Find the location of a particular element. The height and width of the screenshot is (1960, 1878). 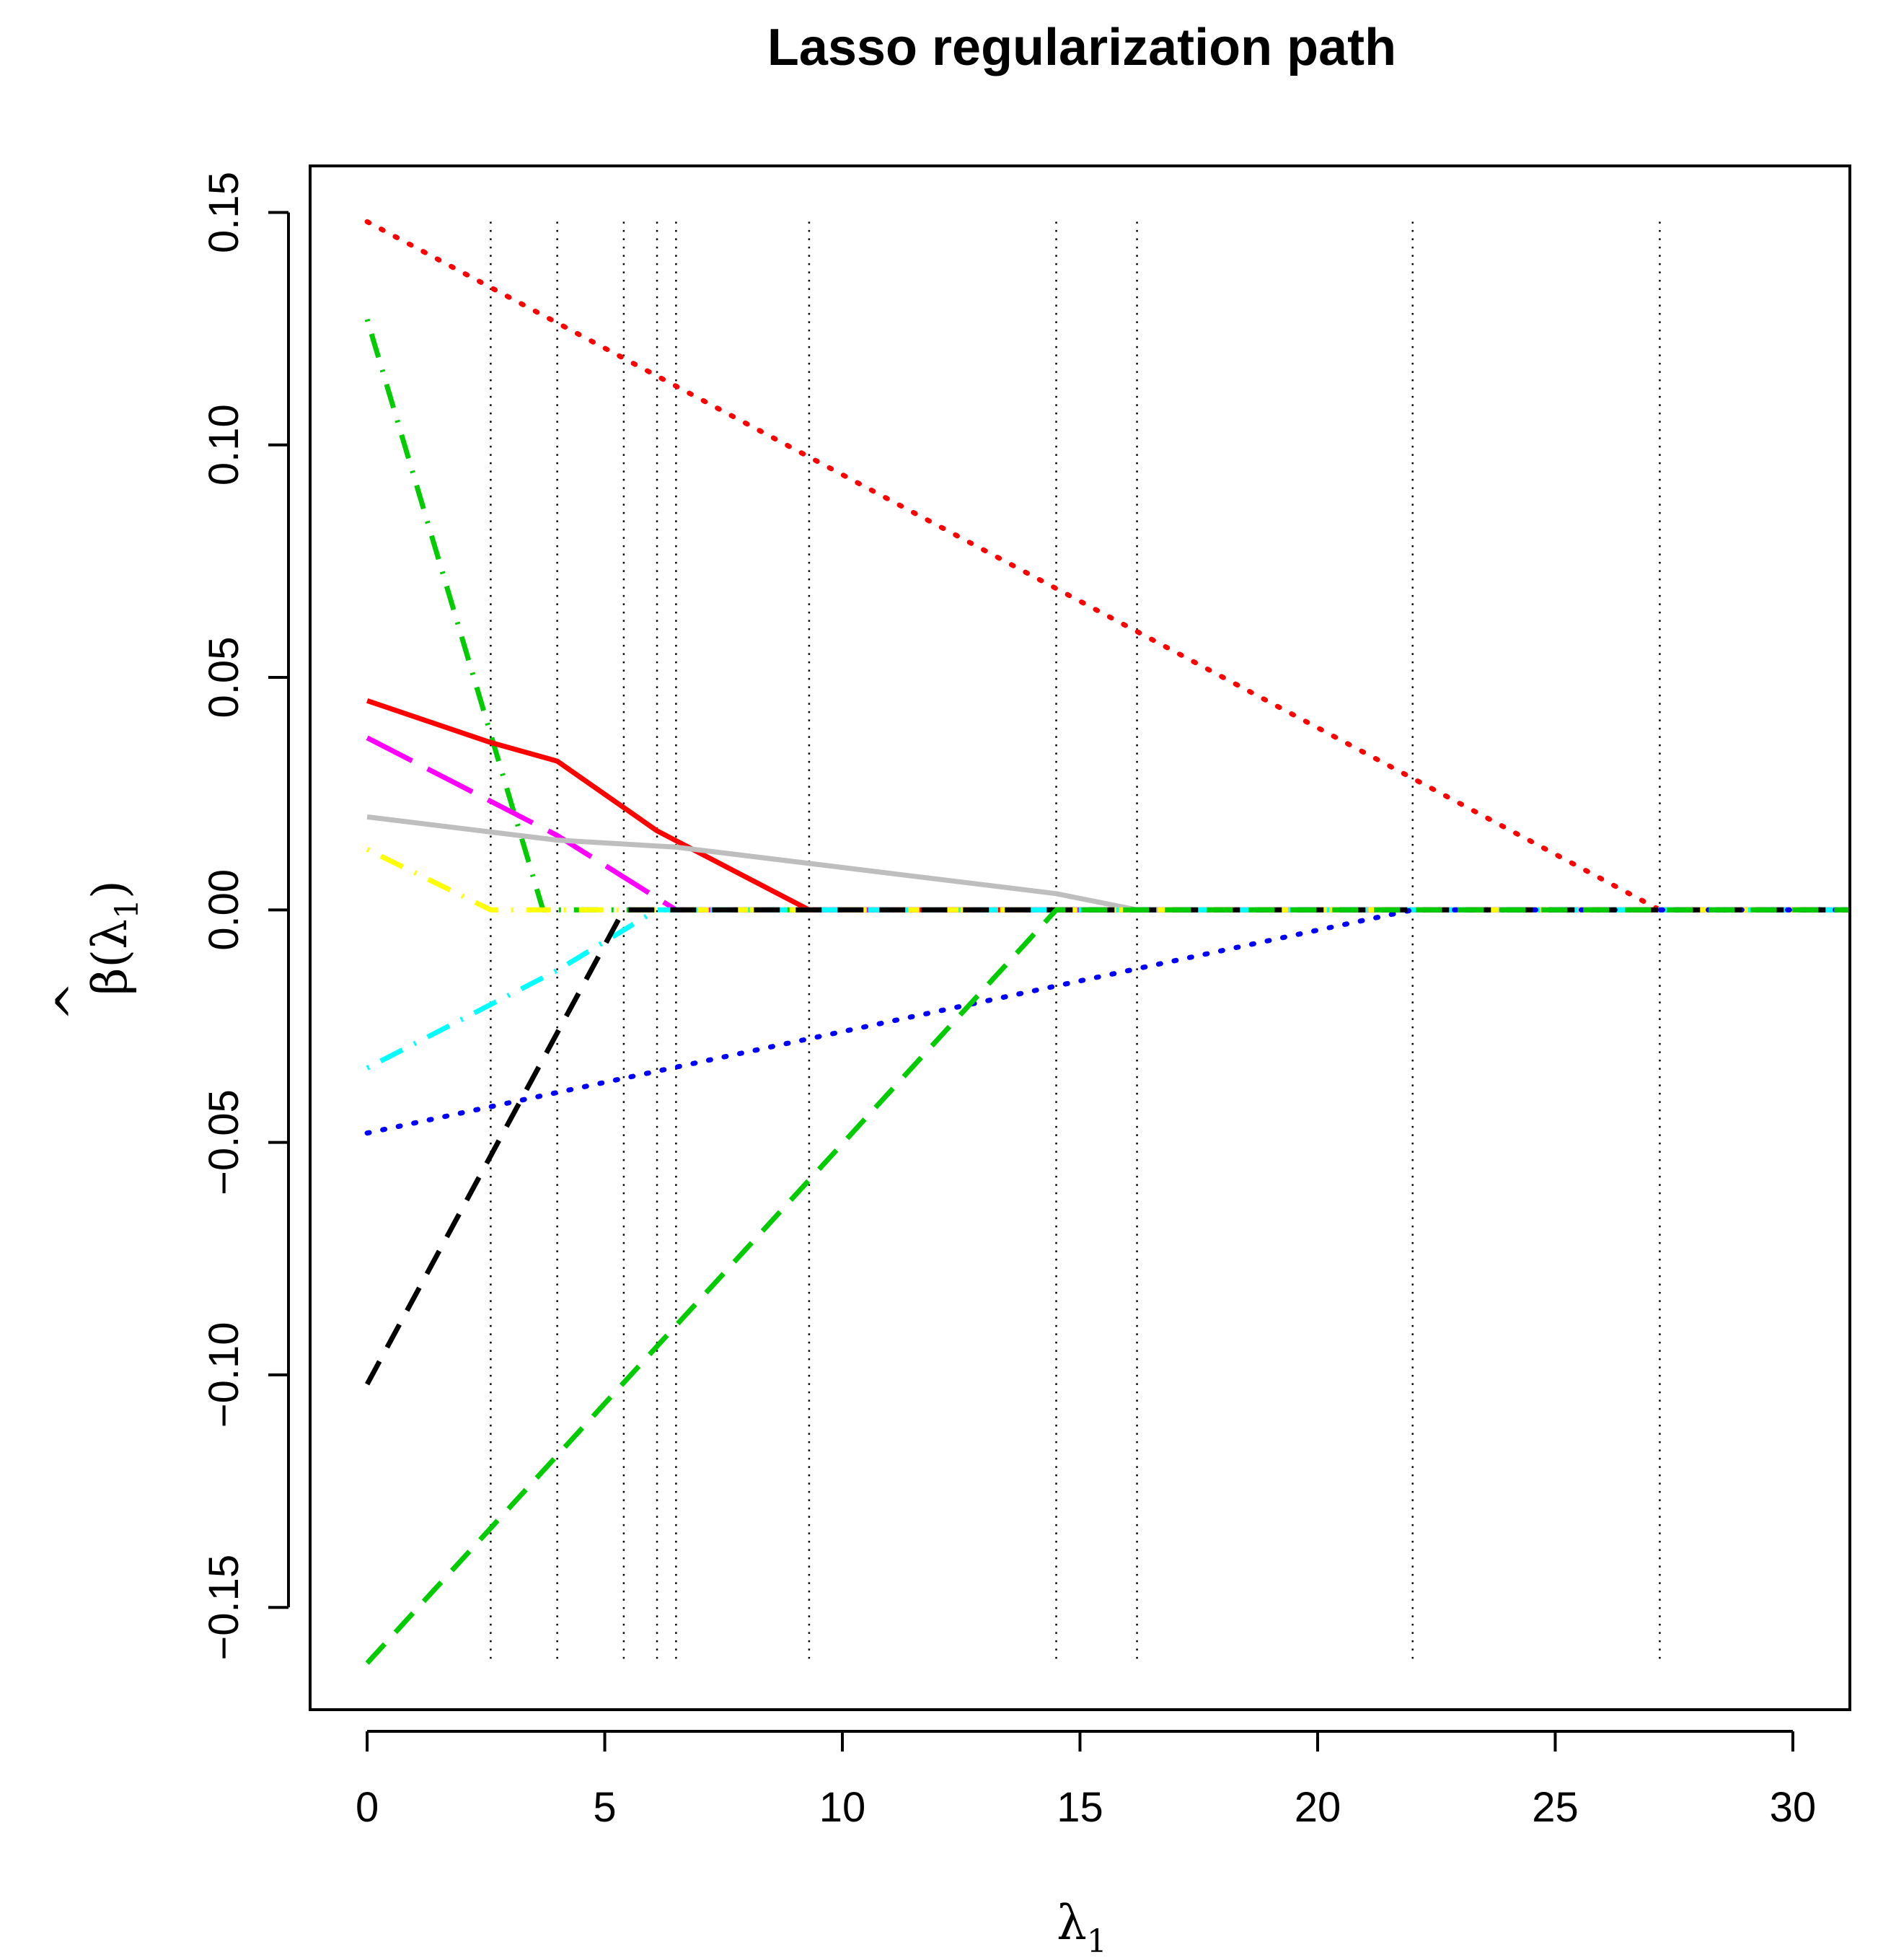

y-tick-label: 0.15 is located at coordinates (224, 212).